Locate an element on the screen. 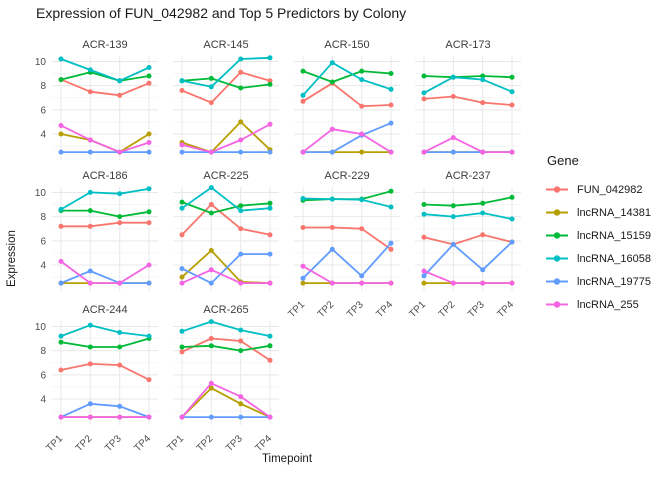 The image size is (672, 480). legend-entry: lncRNA_19775 is located at coordinates (598, 281).